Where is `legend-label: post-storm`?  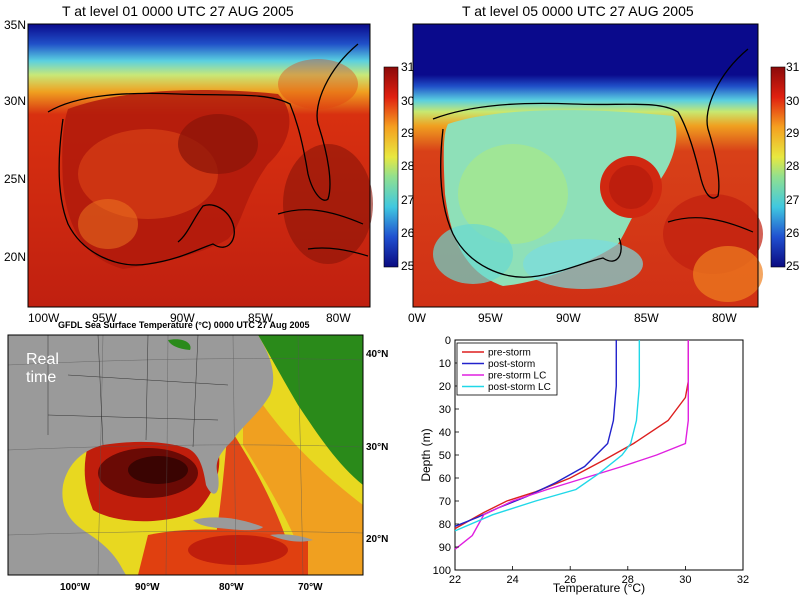
legend-label: post-storm is located at coordinates (511, 364).